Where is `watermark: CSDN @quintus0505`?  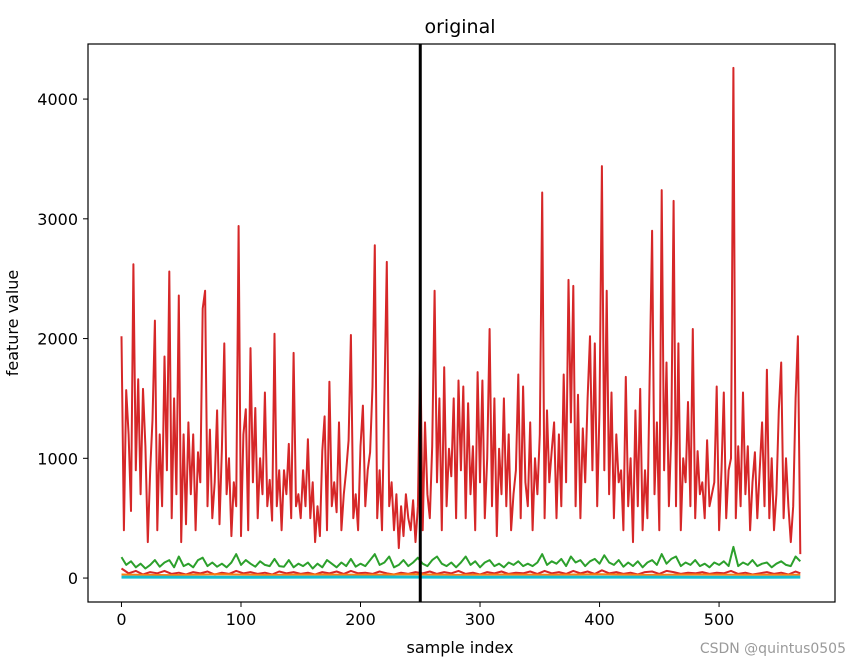 watermark: CSDN @quintus0505 is located at coordinates (773, 649).